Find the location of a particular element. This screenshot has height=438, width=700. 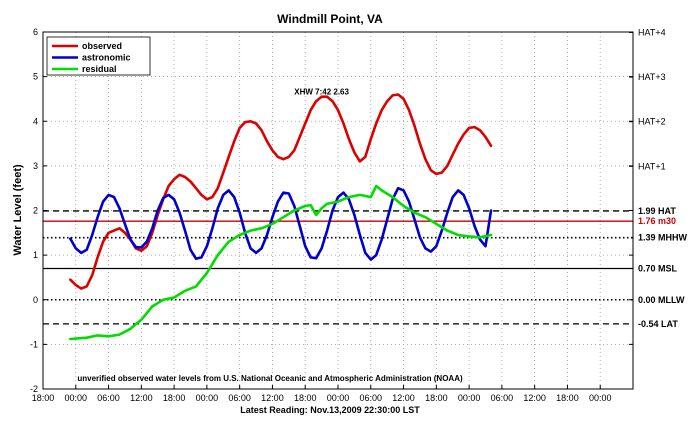

legend-label-residual: residual is located at coordinates (99, 69).